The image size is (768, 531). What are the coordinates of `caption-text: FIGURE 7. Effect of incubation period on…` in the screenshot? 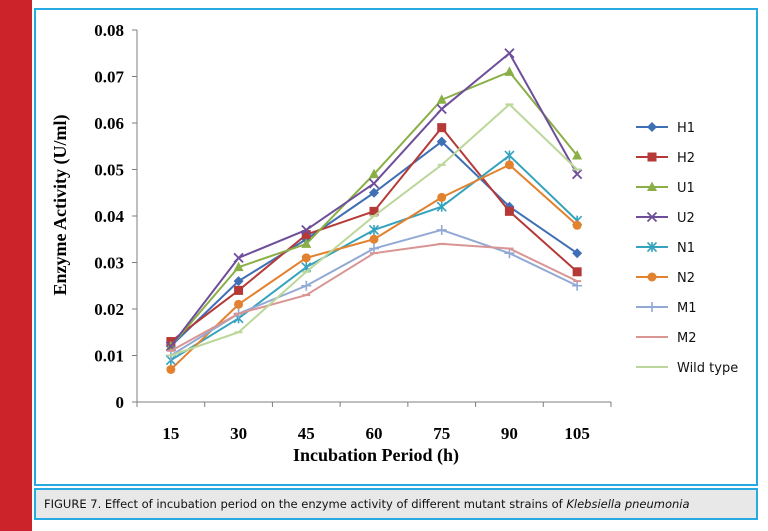 It's located at (305, 504).